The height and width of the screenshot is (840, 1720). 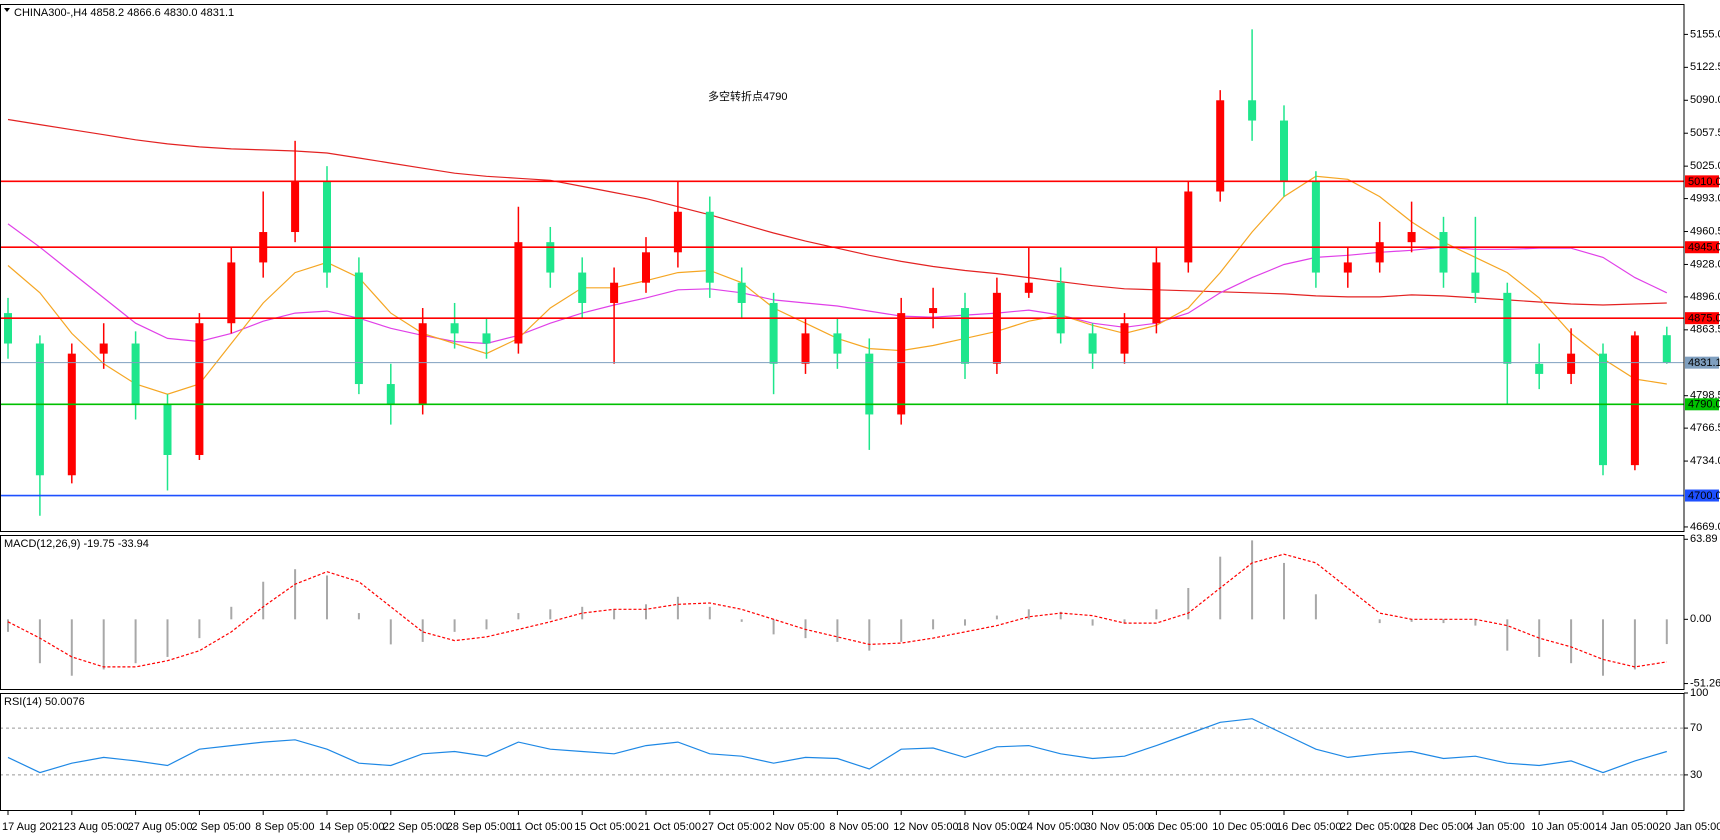 What do you see at coordinates (160, 827) in the screenshot?
I see `x-tick-label: 27 Aug 05:00` at bounding box center [160, 827].